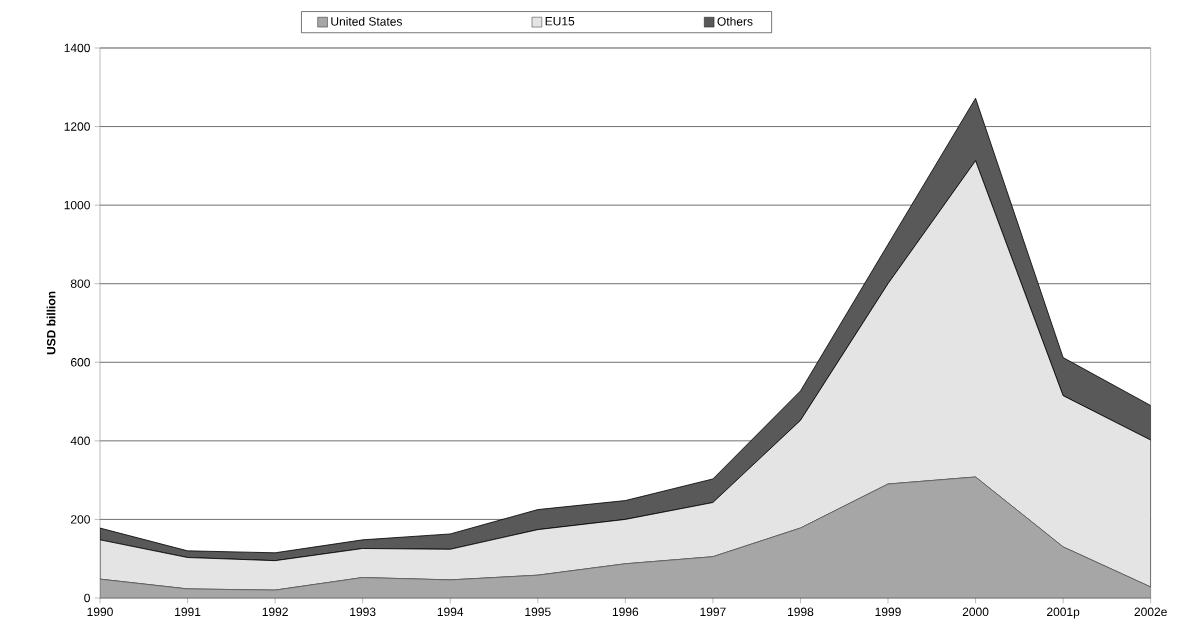  Describe the element at coordinates (51, 323) in the screenshot. I see `y-axis-title: USD billion` at that location.